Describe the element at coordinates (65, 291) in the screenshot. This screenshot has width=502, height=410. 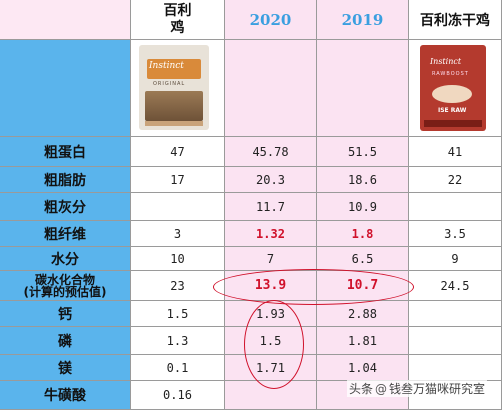
I see `label-carbohydrate-line2: (计算的预估值)` at that location.